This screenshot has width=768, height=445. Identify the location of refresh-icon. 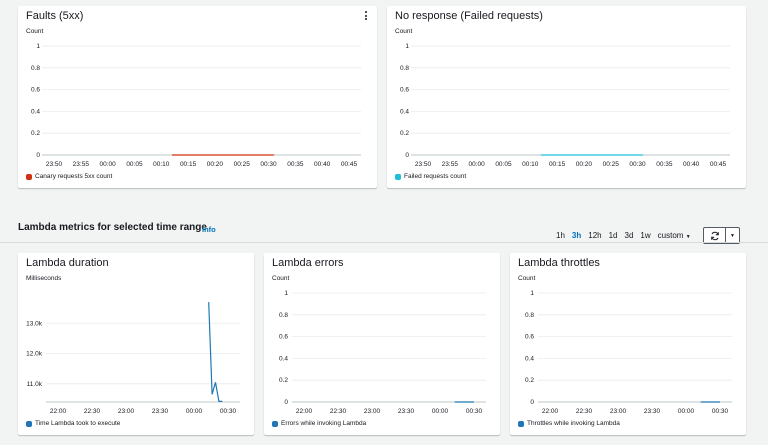
(714, 235).